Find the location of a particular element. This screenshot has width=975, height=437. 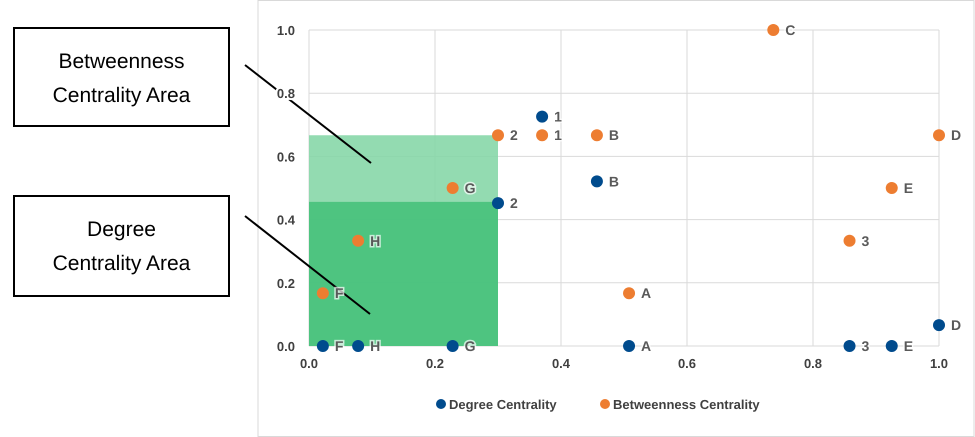

annotation: C is located at coordinates (790, 30).